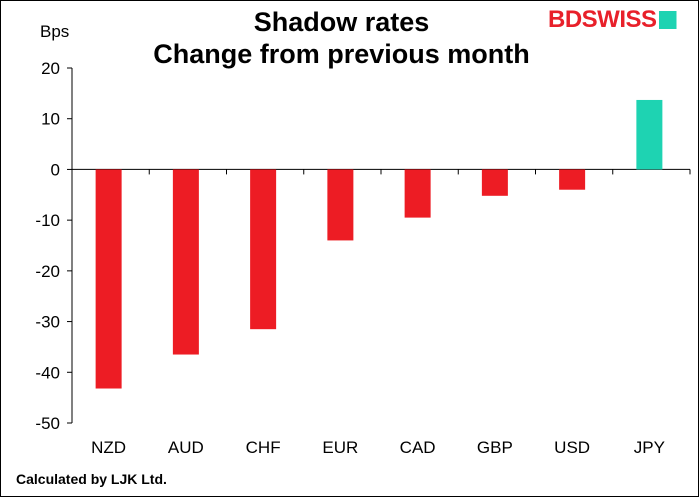  I want to click on y-tick-label: -30, so click(47, 322).